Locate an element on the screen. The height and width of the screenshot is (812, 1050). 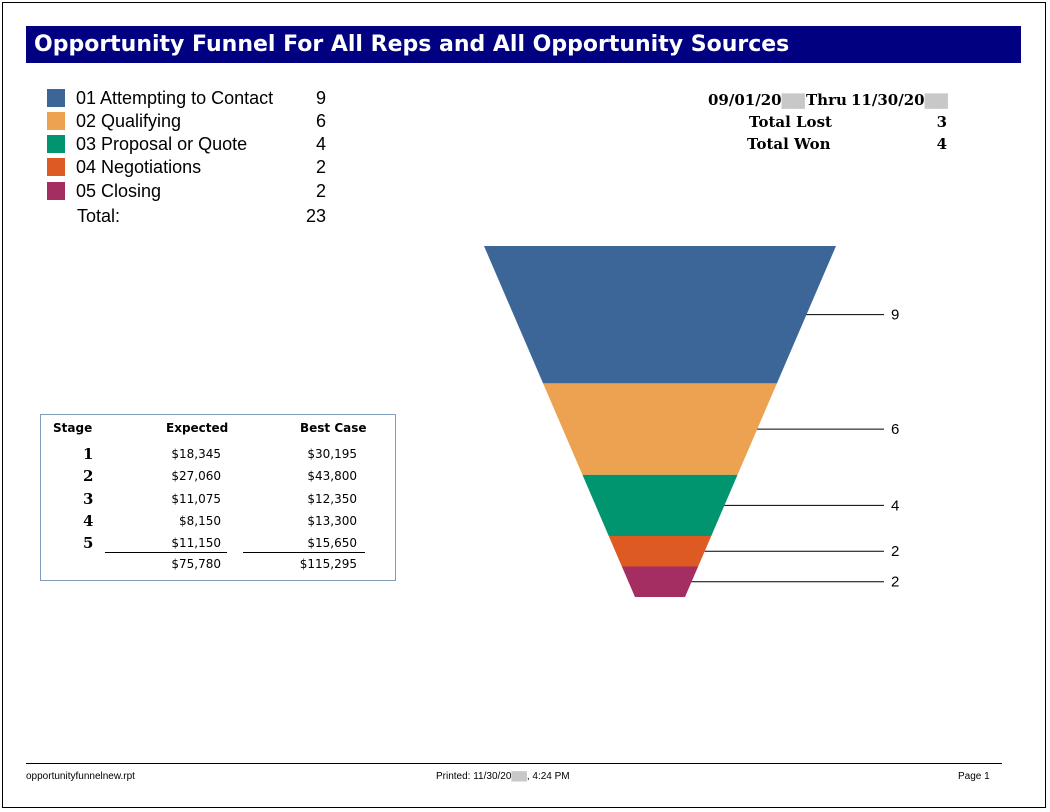
best-case-cell: $15,650 is located at coordinates (332, 543).